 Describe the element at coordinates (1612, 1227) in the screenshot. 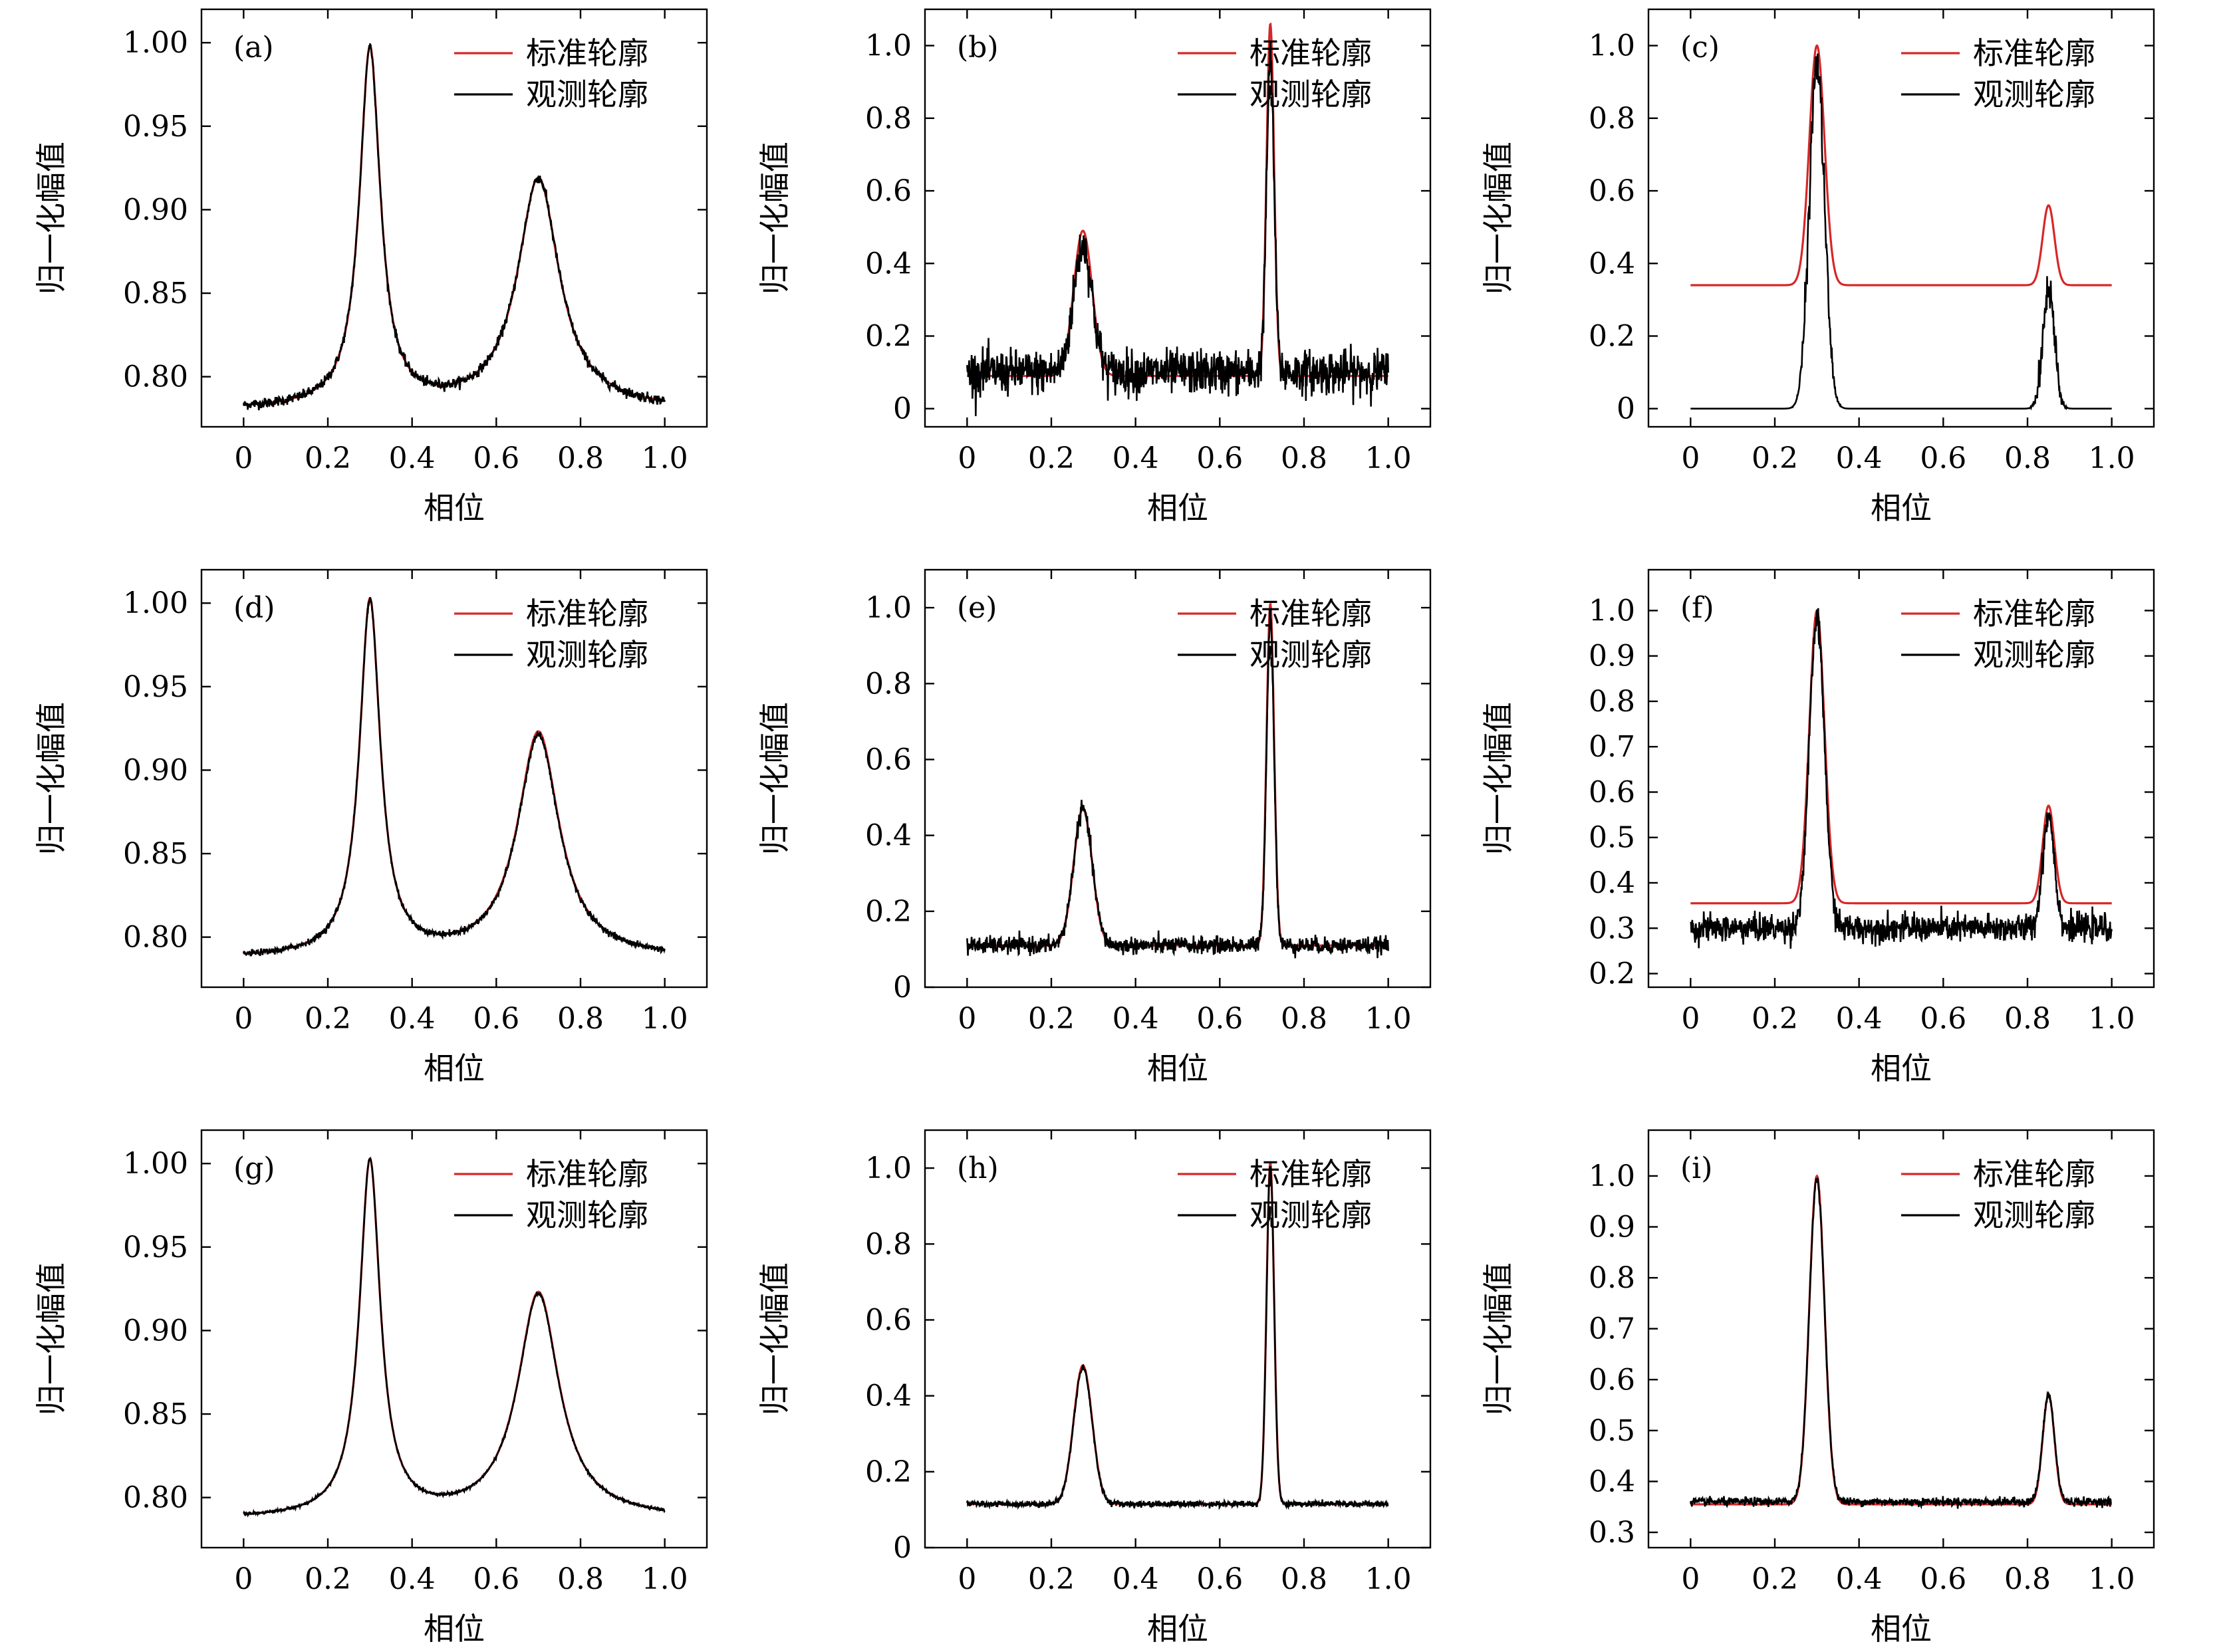

I see `y-tick-label: 0.9` at that location.